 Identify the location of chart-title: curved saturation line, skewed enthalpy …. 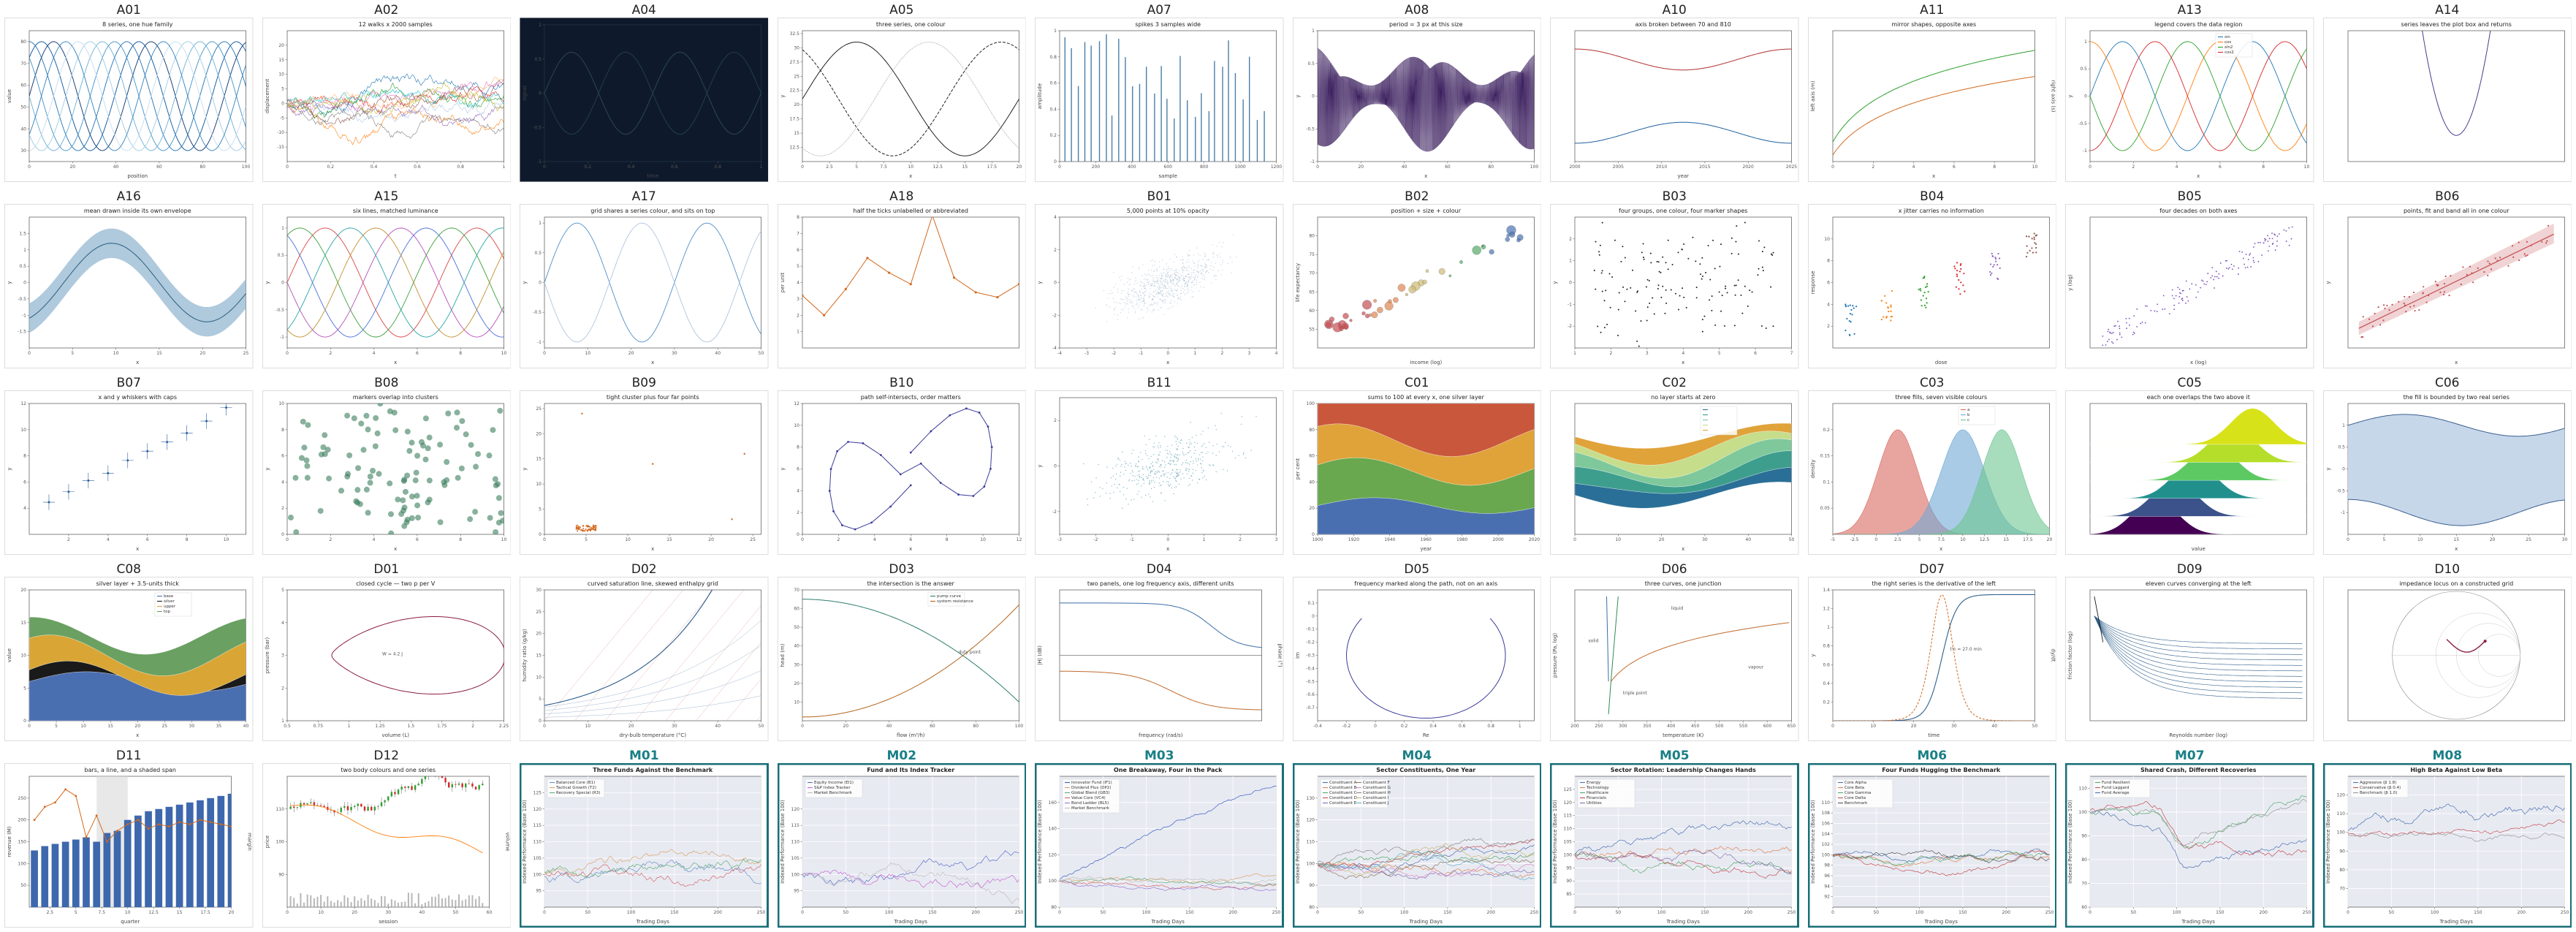
(653, 583).